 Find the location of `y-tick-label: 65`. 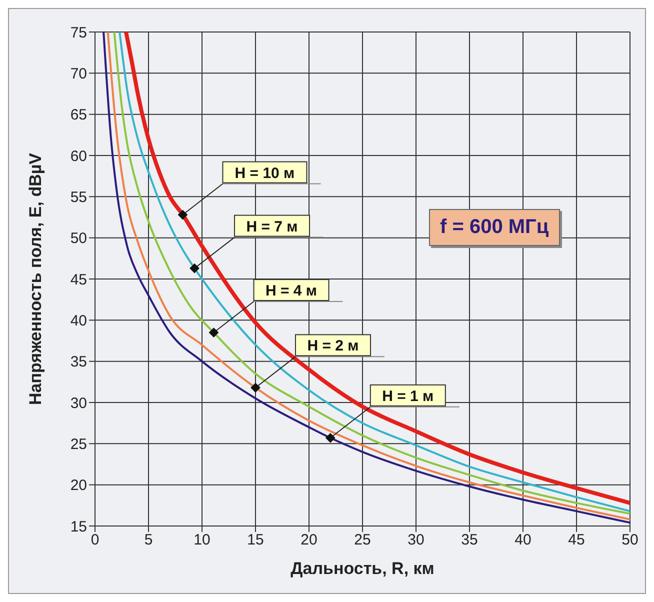

y-tick-label: 65 is located at coordinates (78, 115).